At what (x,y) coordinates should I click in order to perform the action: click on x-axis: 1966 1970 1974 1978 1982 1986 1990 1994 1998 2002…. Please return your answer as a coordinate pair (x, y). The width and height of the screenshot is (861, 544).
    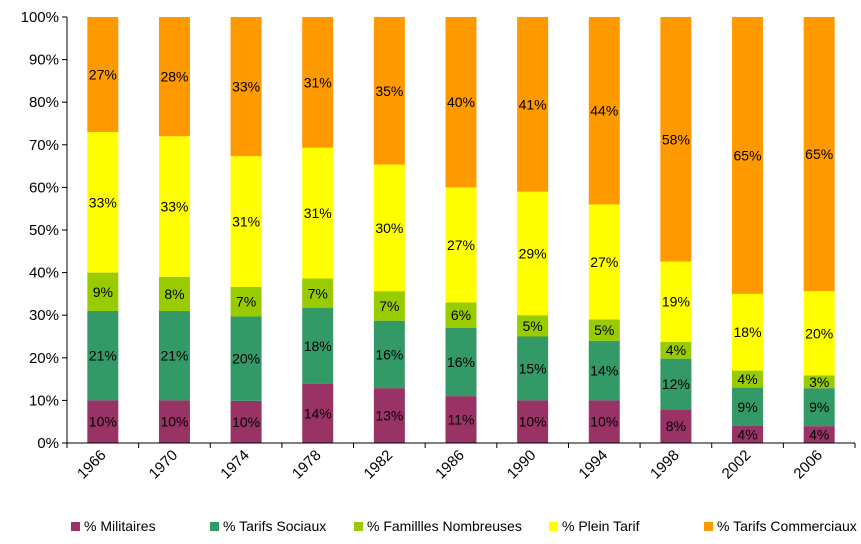
    Looking at the image, I should click on (461, 462).